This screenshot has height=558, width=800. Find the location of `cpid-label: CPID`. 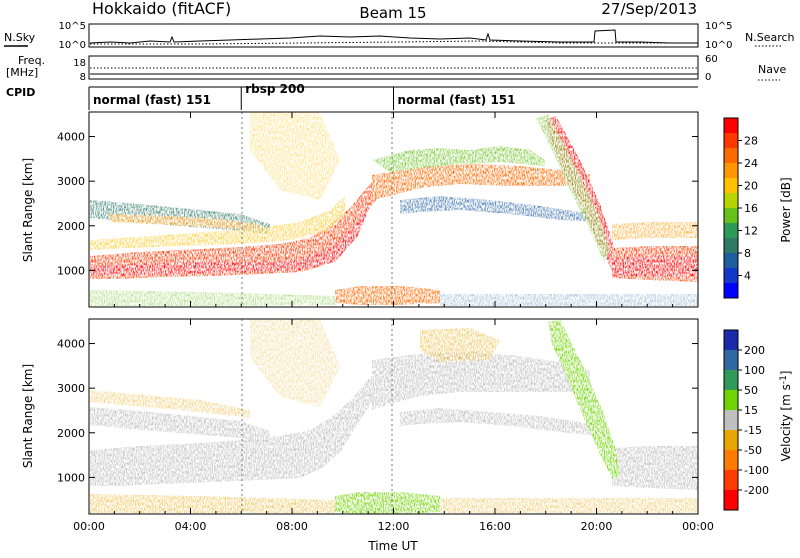

cpid-label: CPID is located at coordinates (20, 92).